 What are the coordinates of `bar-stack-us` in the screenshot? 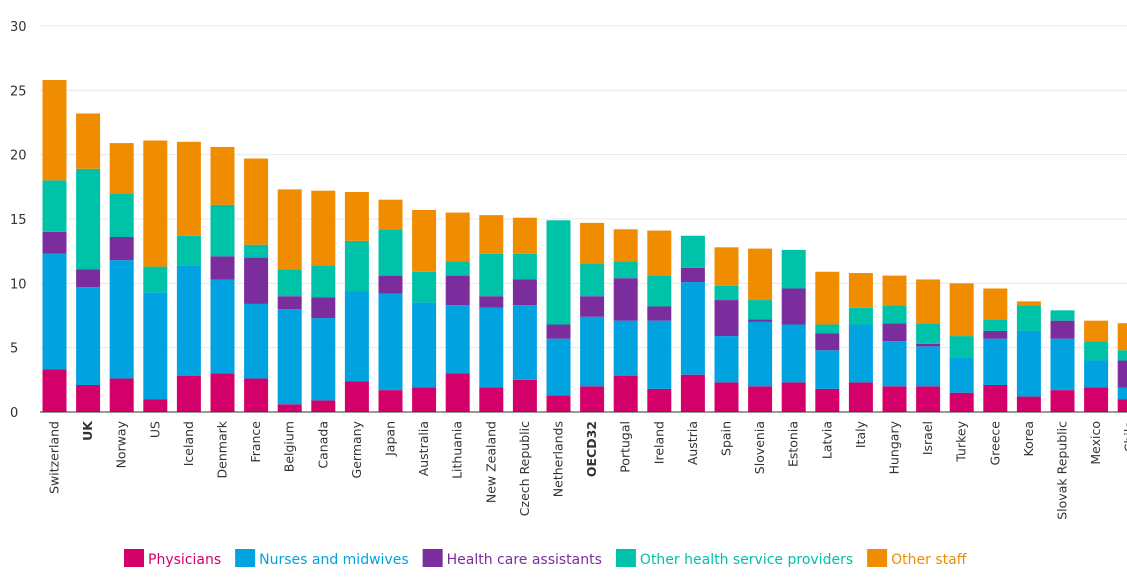 It's located at (155, 276).